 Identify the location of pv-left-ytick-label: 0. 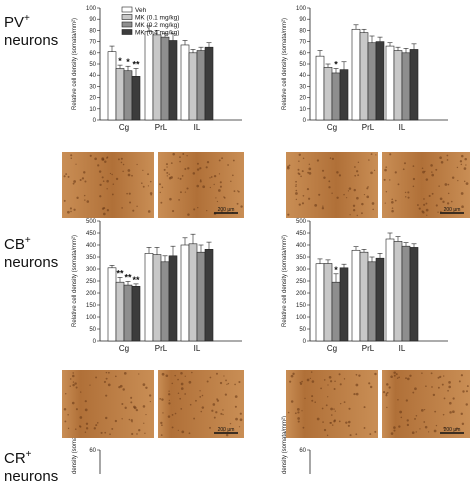
(95, 121).